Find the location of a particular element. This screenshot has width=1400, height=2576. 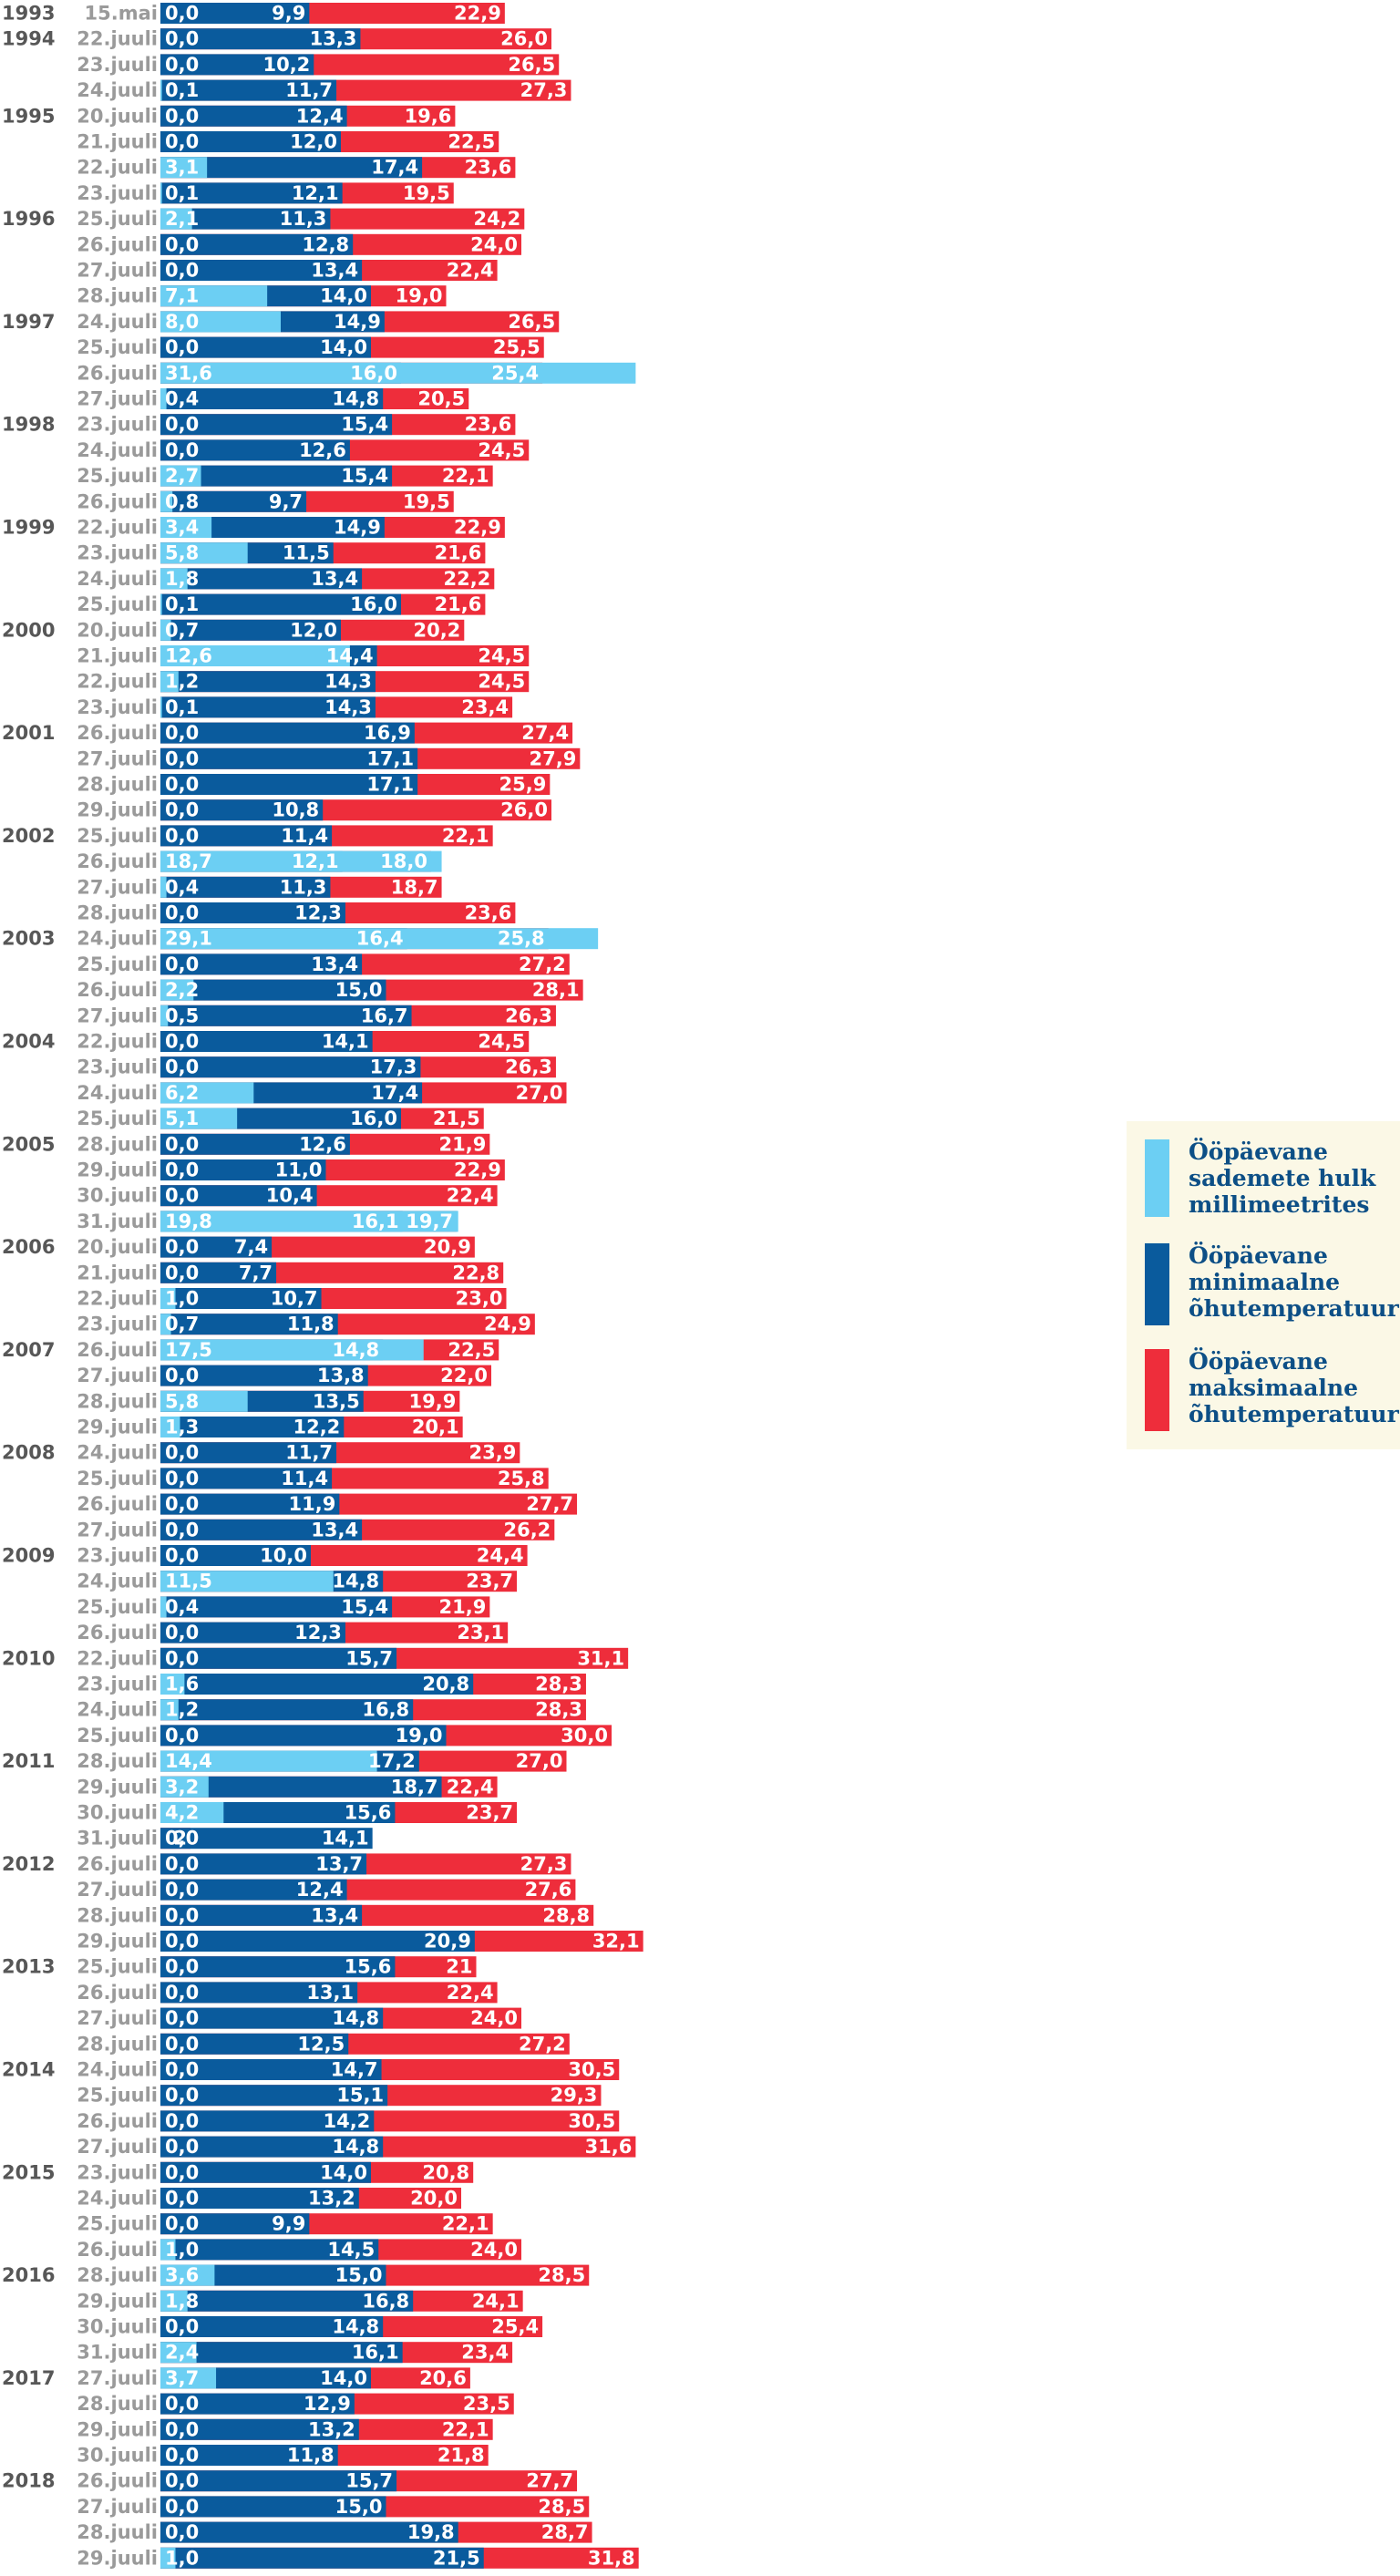

min-temp-value-label: 15,7 is located at coordinates (369, 1658).